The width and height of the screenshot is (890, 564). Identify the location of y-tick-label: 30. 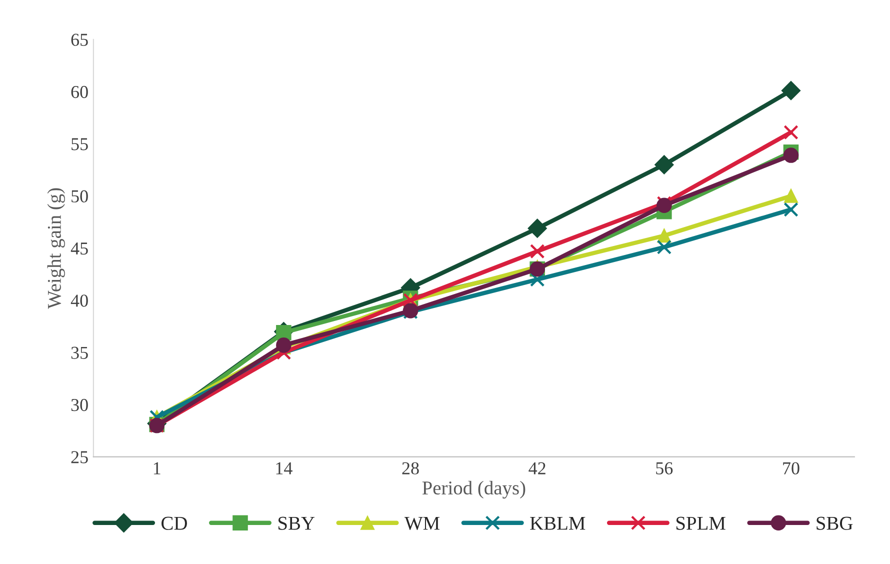
(79, 405).